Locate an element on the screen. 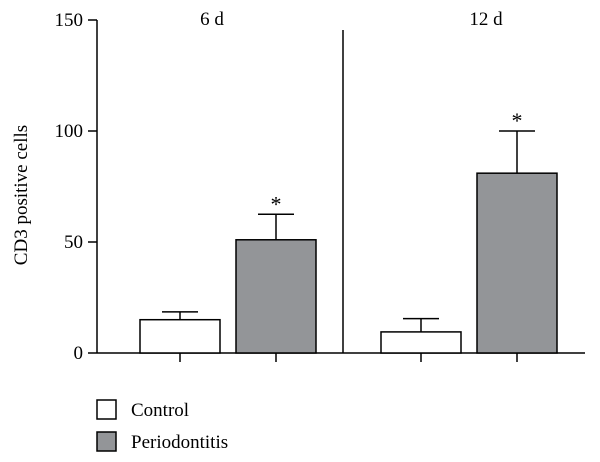 This screenshot has height=462, width=600. y-tick-label: 50 is located at coordinates (73, 242).